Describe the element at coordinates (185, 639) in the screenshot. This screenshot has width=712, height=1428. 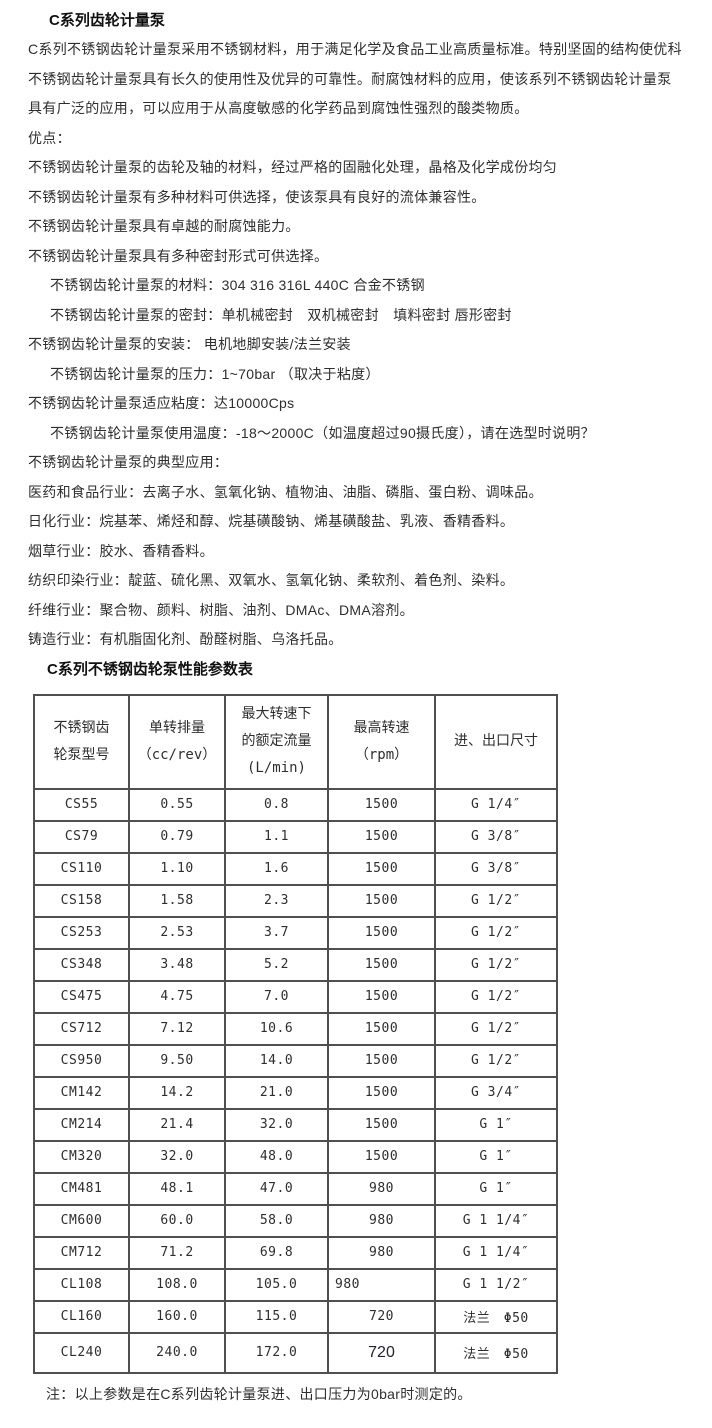
I see `paragraph: 铸造行业：有机脂固化剂、酚醛树脂、乌洛托品。` at that location.